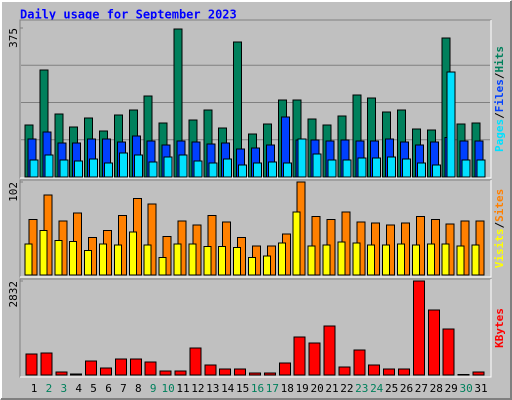  Describe the element at coordinates (499, 328) in the screenshot. I see `legend-entry: KBytes` at that location.